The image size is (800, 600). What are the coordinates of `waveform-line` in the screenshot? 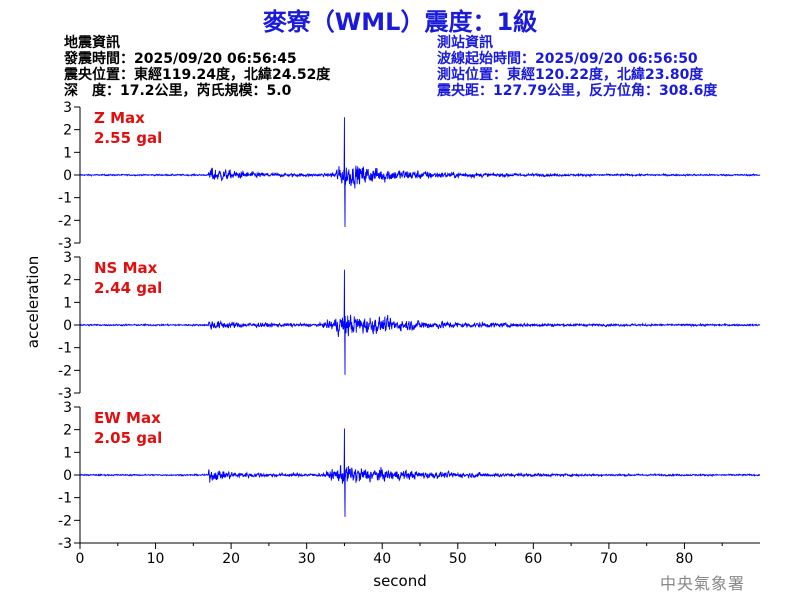 It's located at (420, 472).